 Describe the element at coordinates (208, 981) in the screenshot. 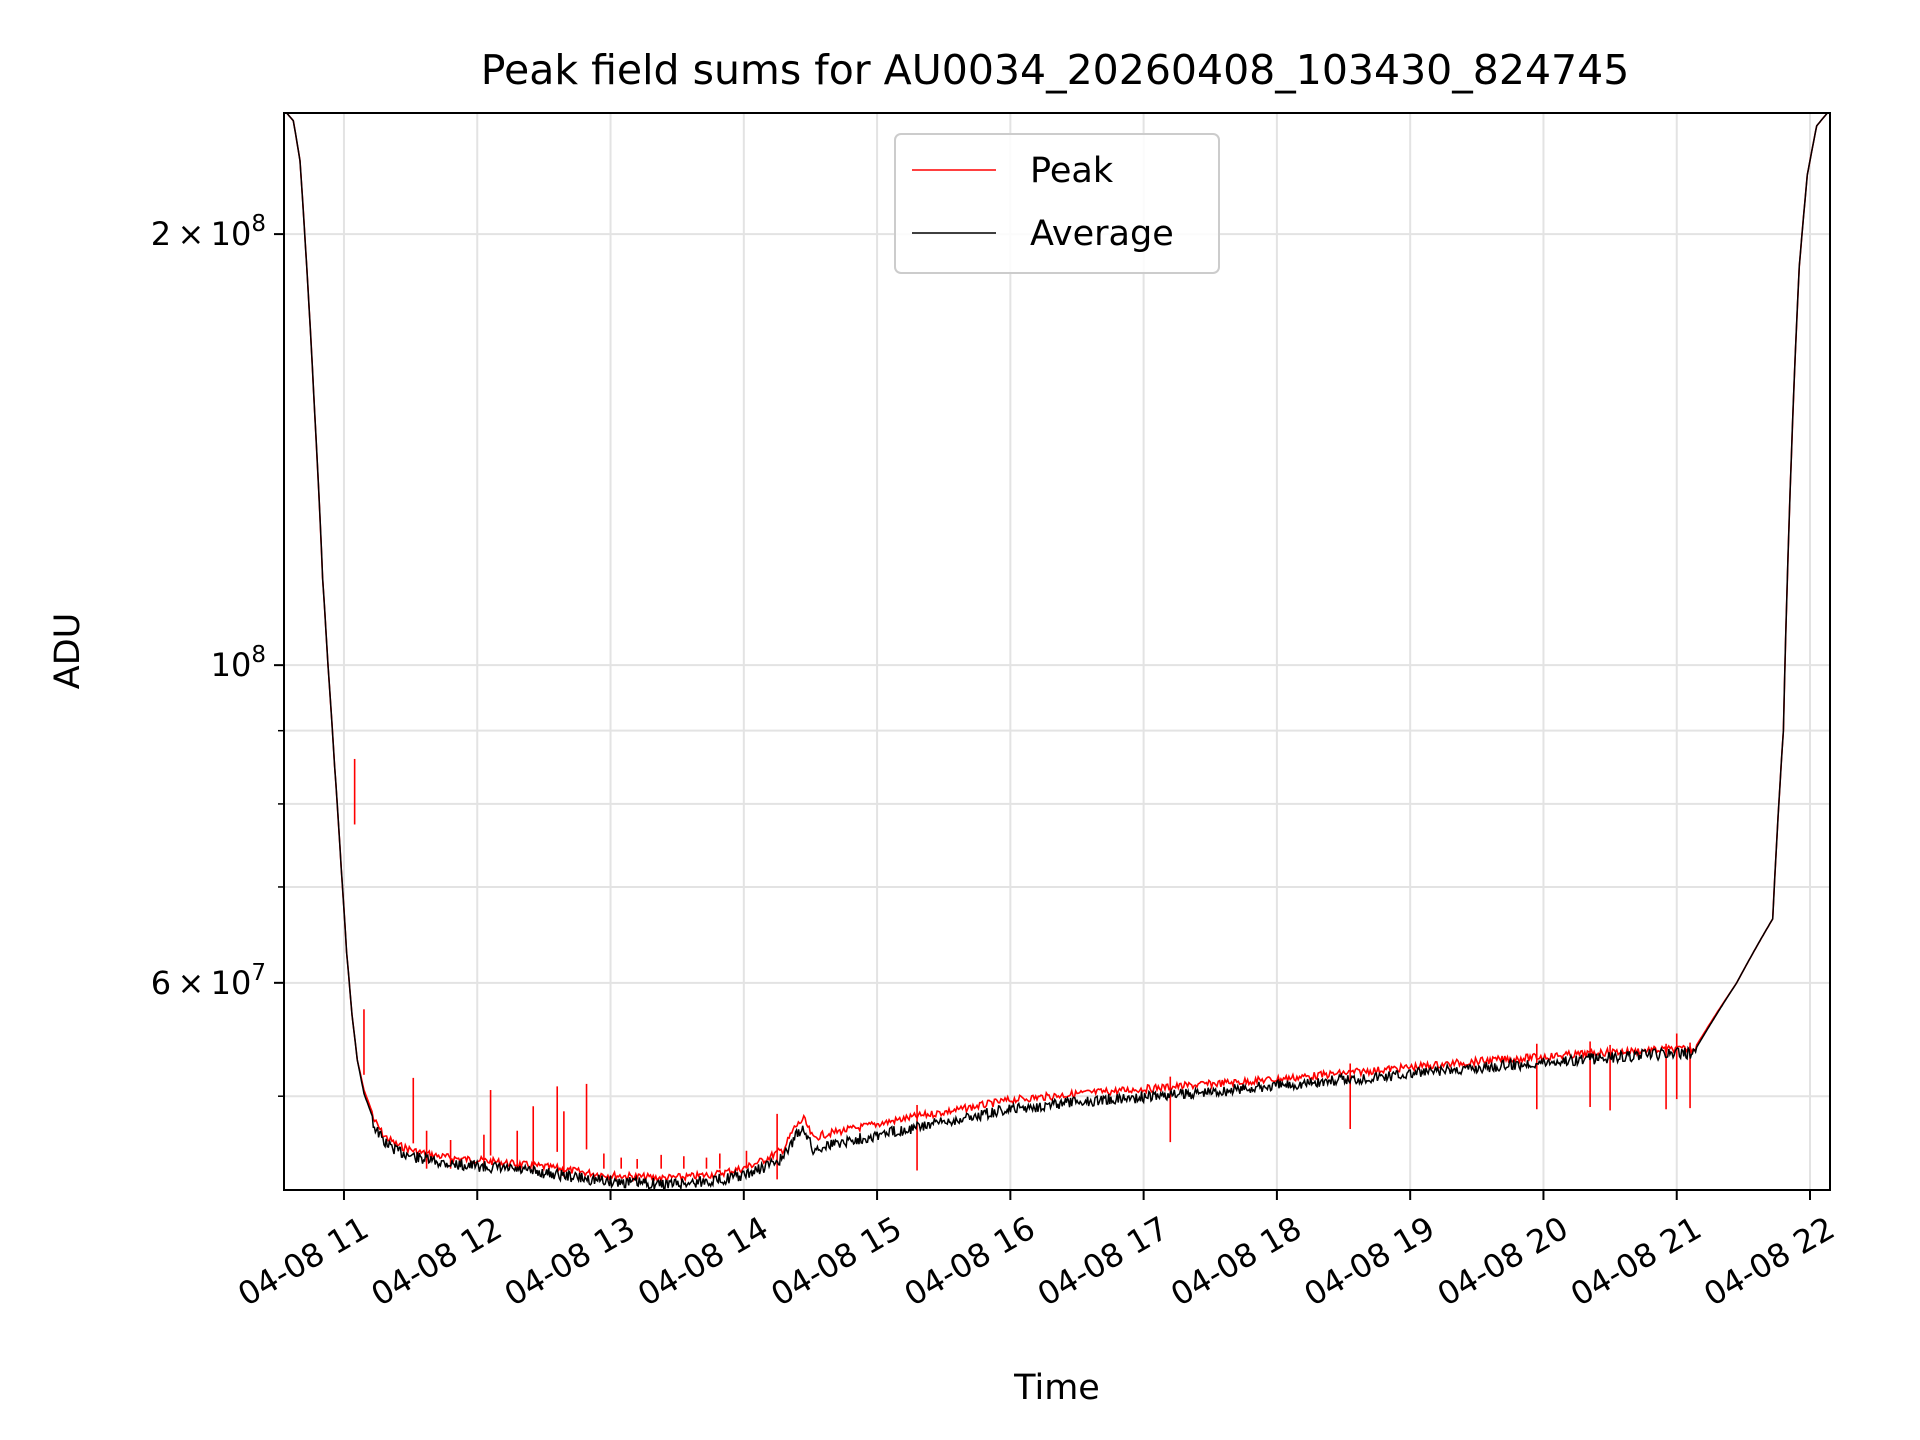

I see `y-tick-label: 6 × 107` at that location.